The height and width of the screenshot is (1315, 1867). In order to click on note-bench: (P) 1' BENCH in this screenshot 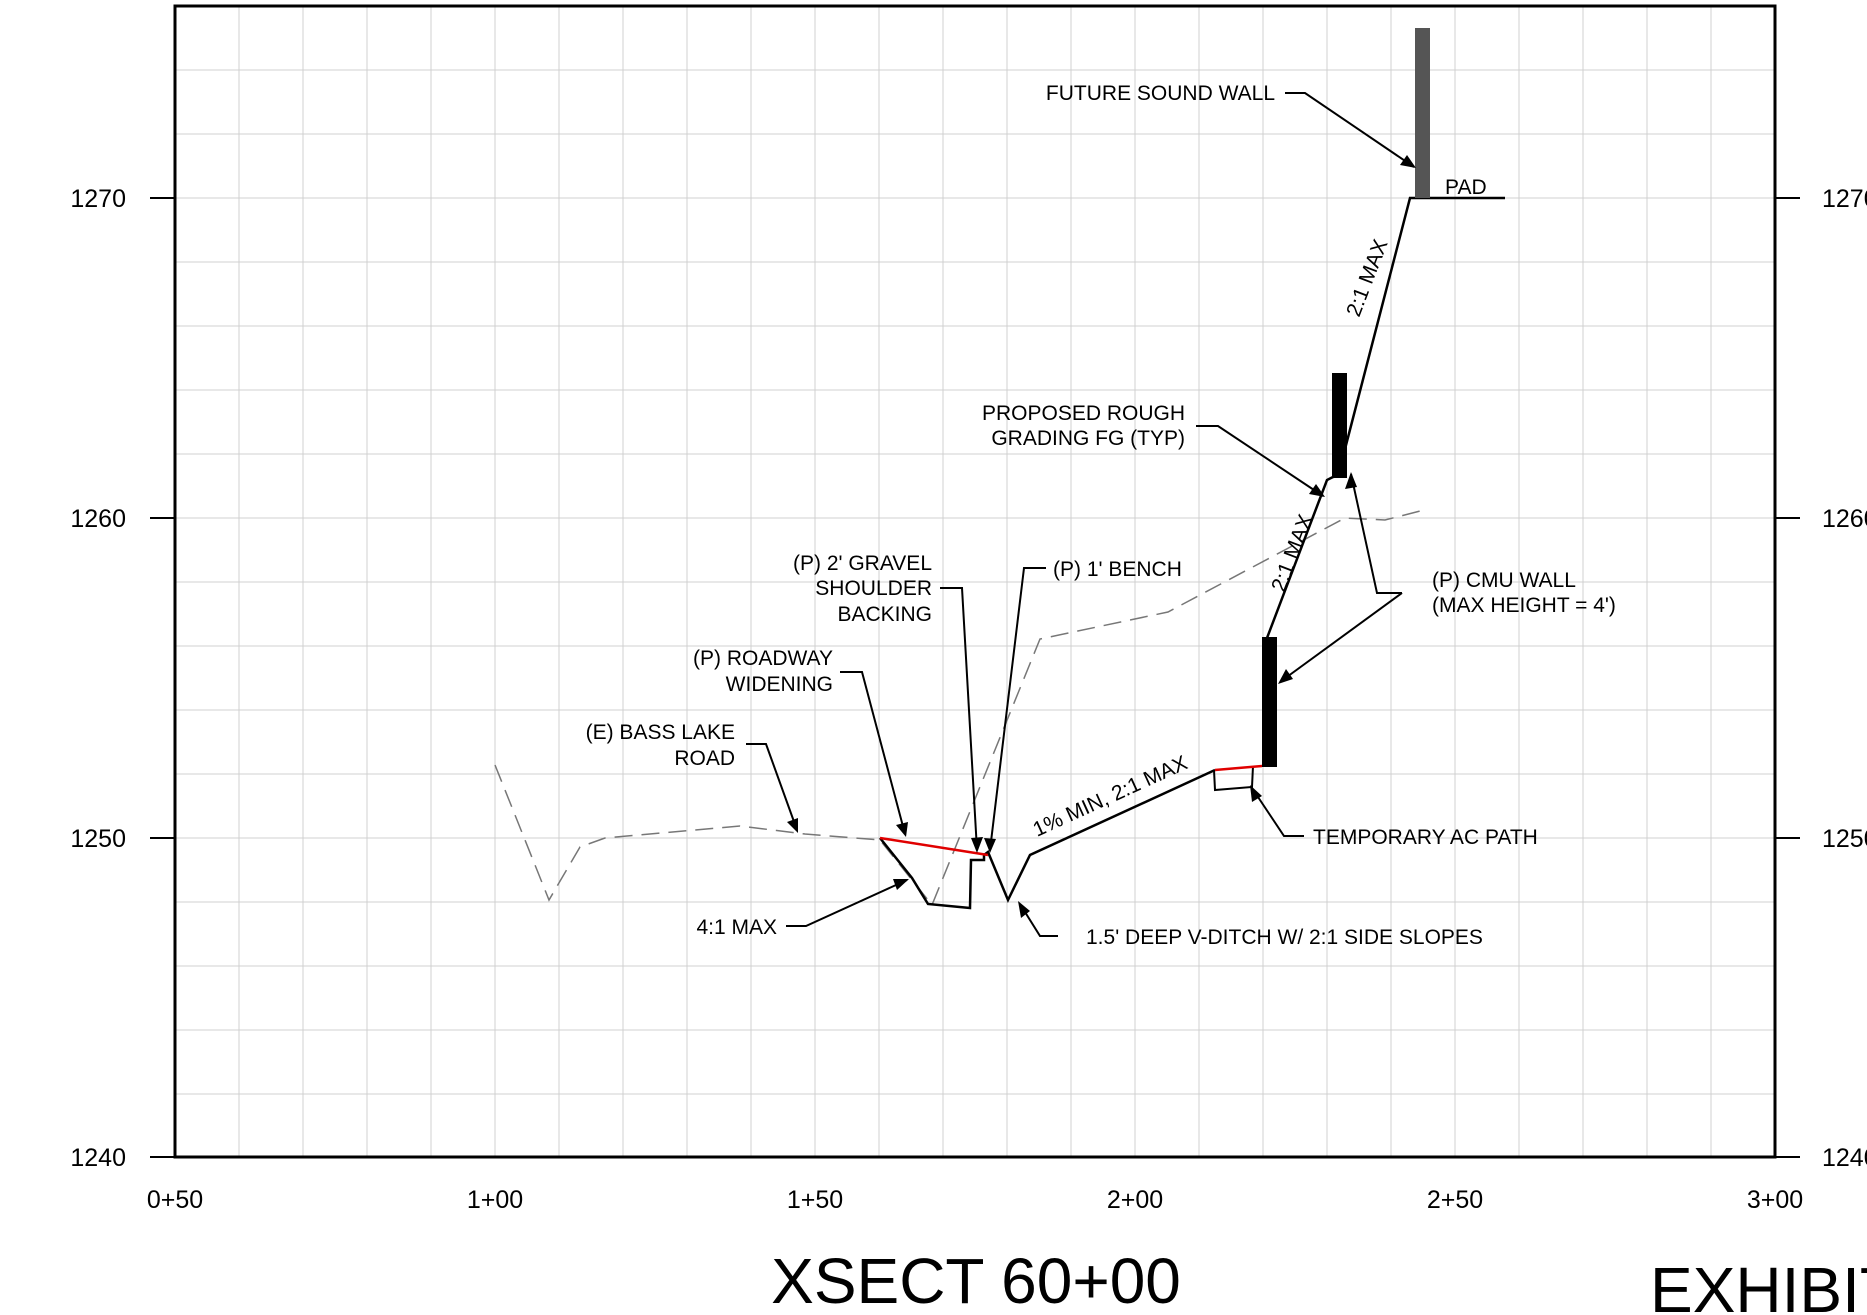, I will do `click(1117, 569)`.